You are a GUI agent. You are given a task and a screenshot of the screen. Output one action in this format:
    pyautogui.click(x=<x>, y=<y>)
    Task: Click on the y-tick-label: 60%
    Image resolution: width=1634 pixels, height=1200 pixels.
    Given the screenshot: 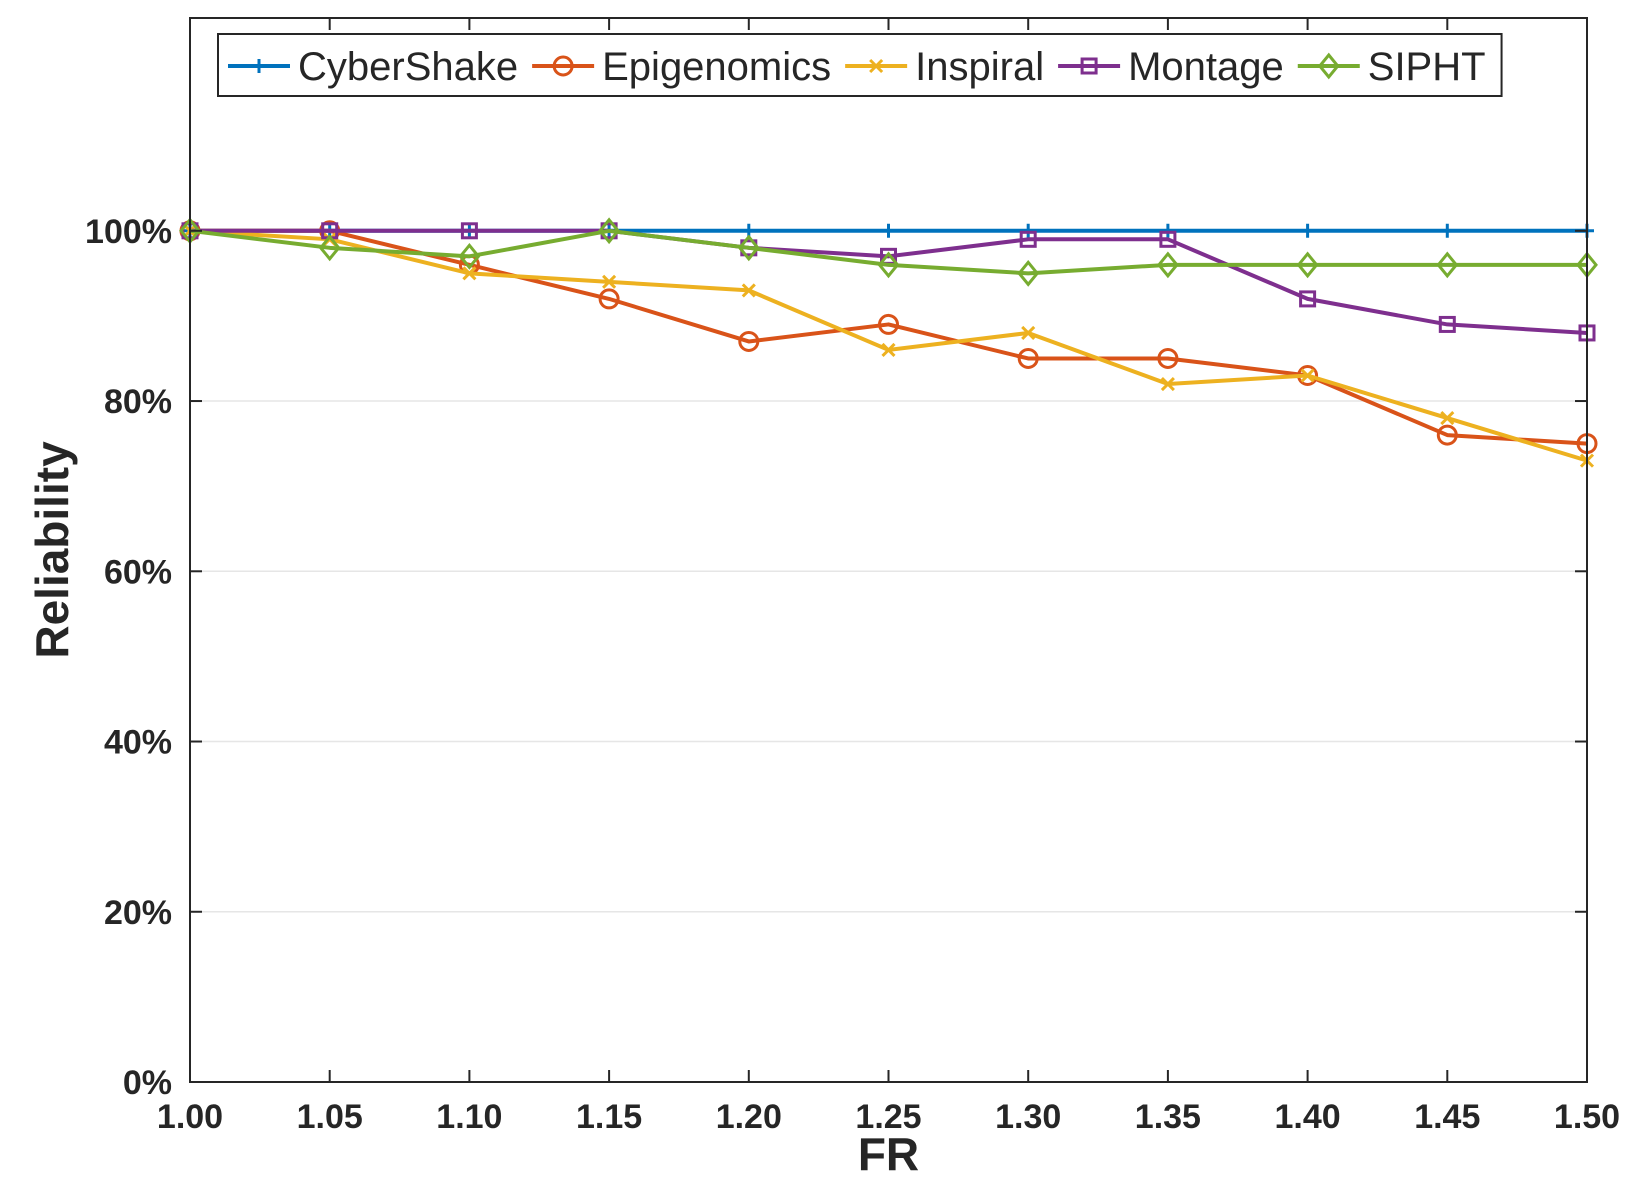 What is the action you would take?
    pyautogui.click(x=138, y=572)
    